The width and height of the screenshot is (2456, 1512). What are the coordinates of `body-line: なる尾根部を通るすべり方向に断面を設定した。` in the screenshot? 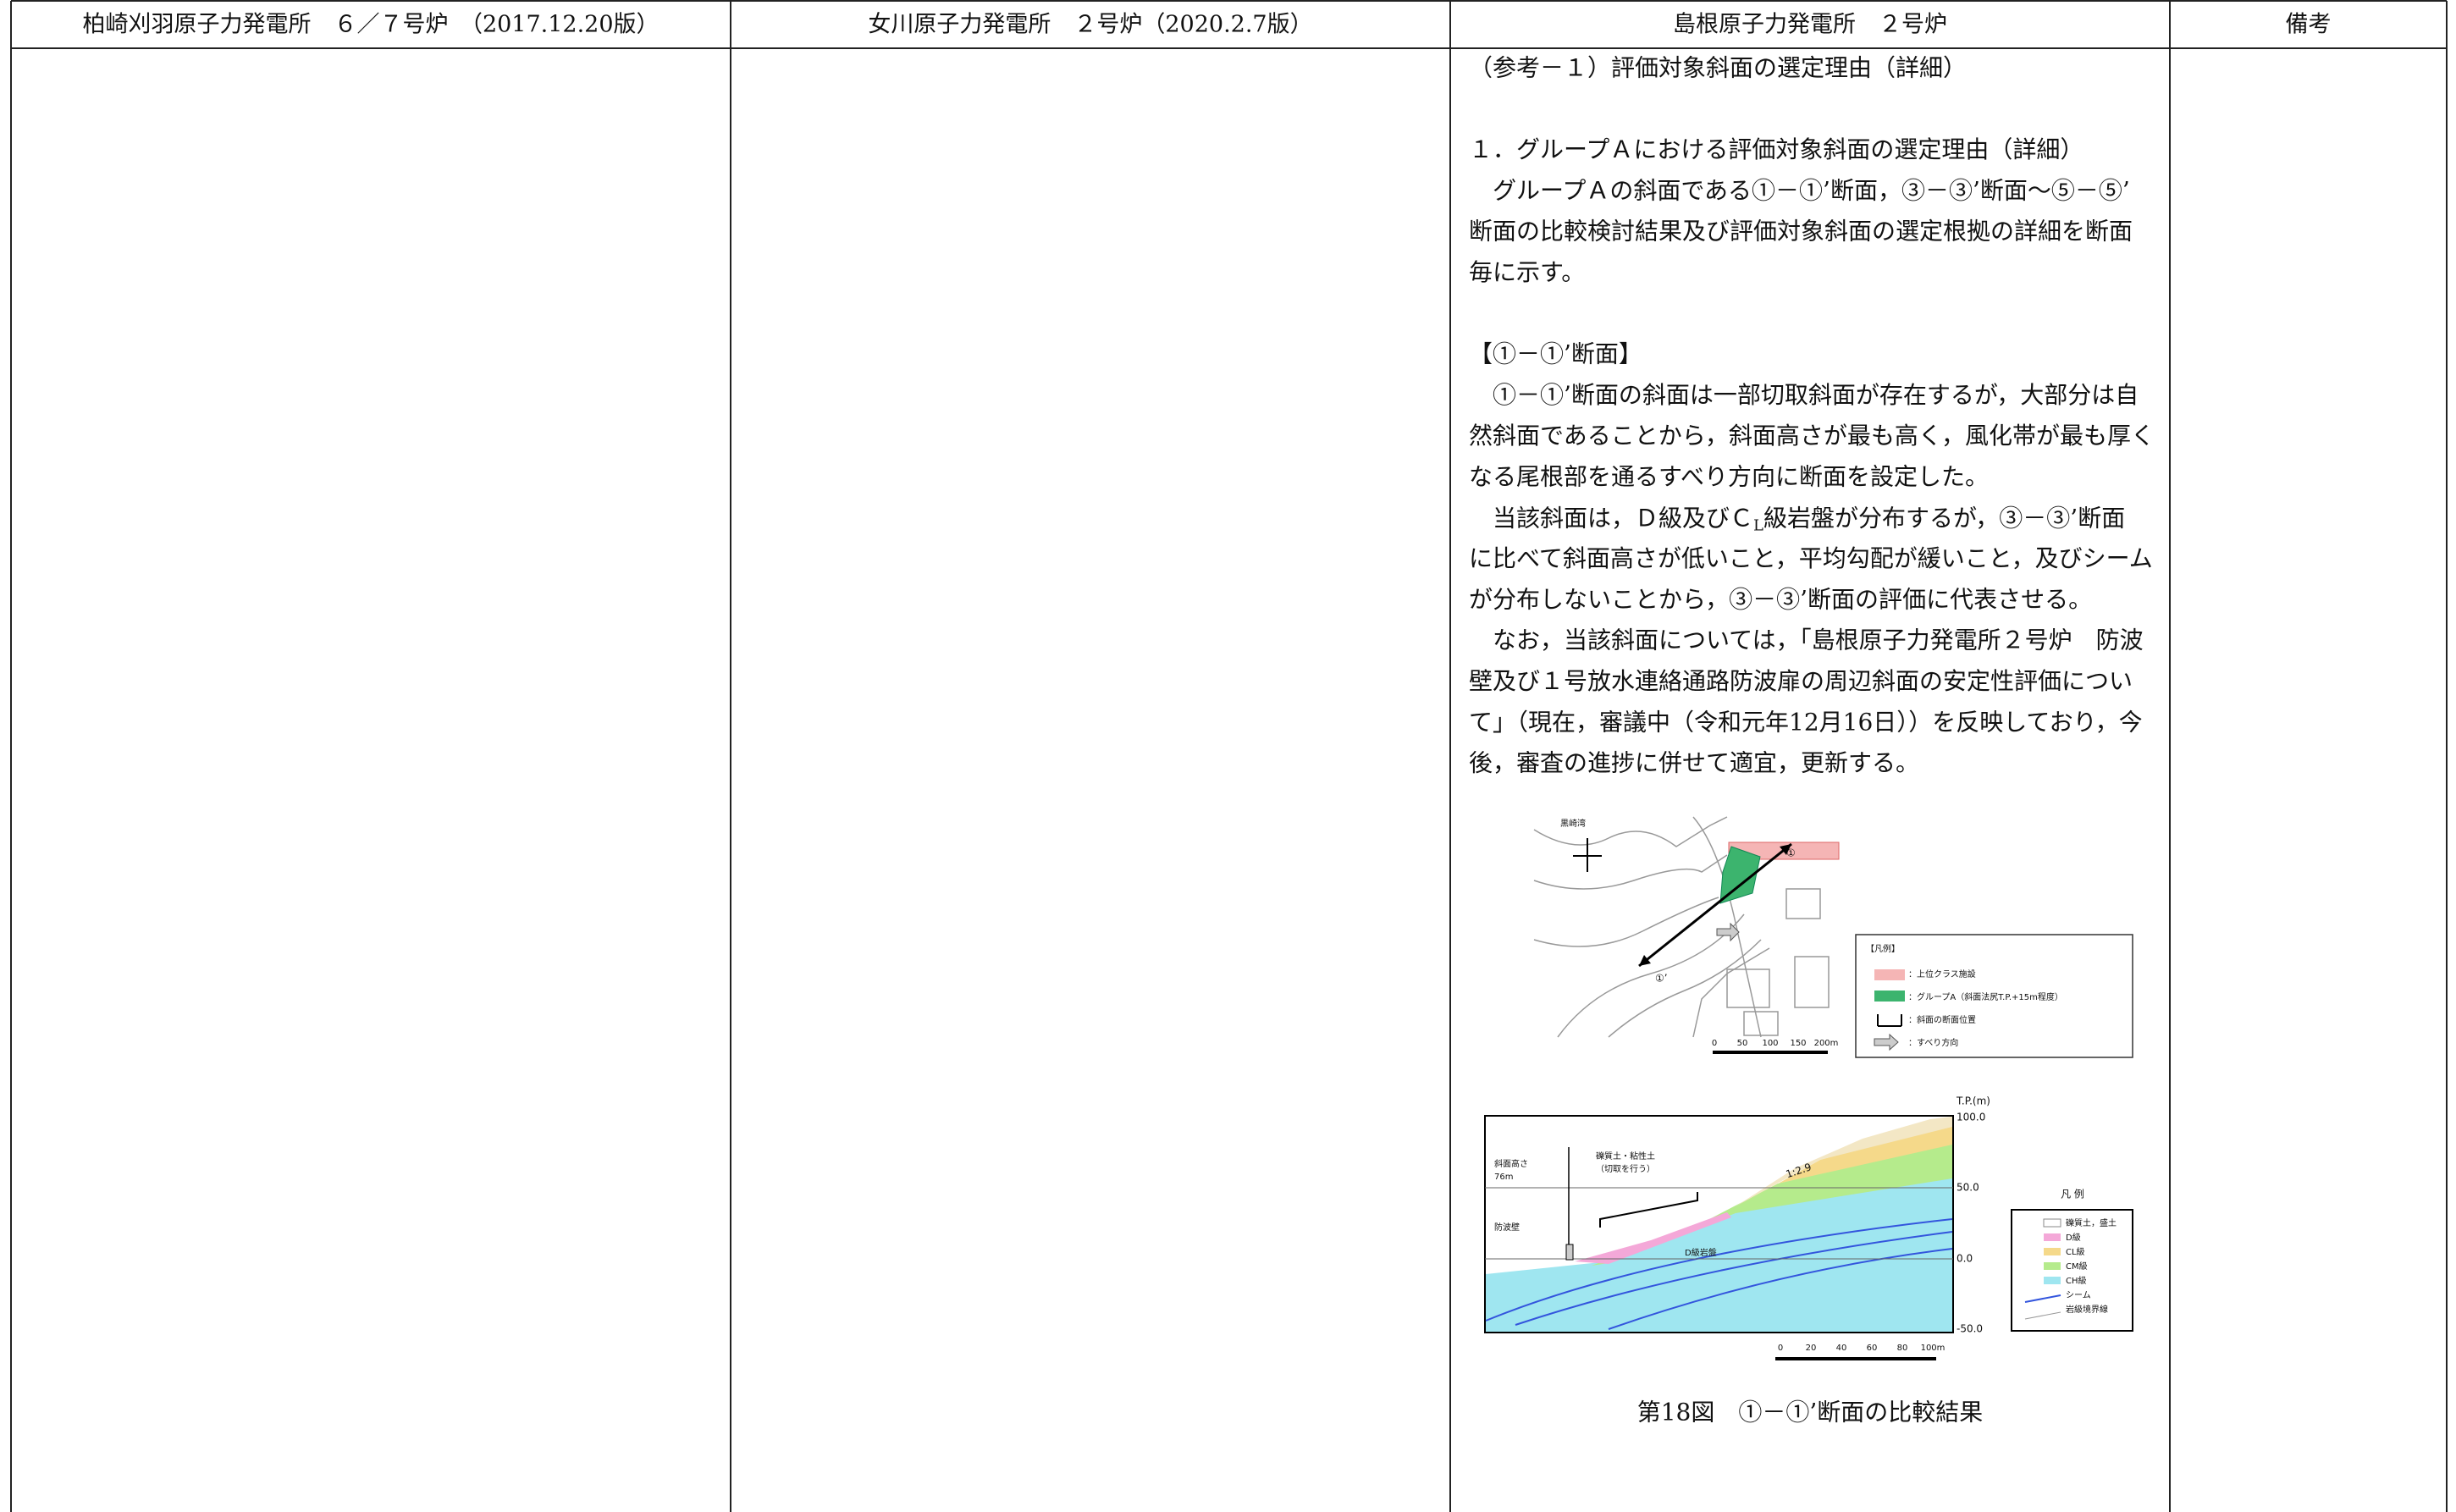 It's located at (1729, 477).